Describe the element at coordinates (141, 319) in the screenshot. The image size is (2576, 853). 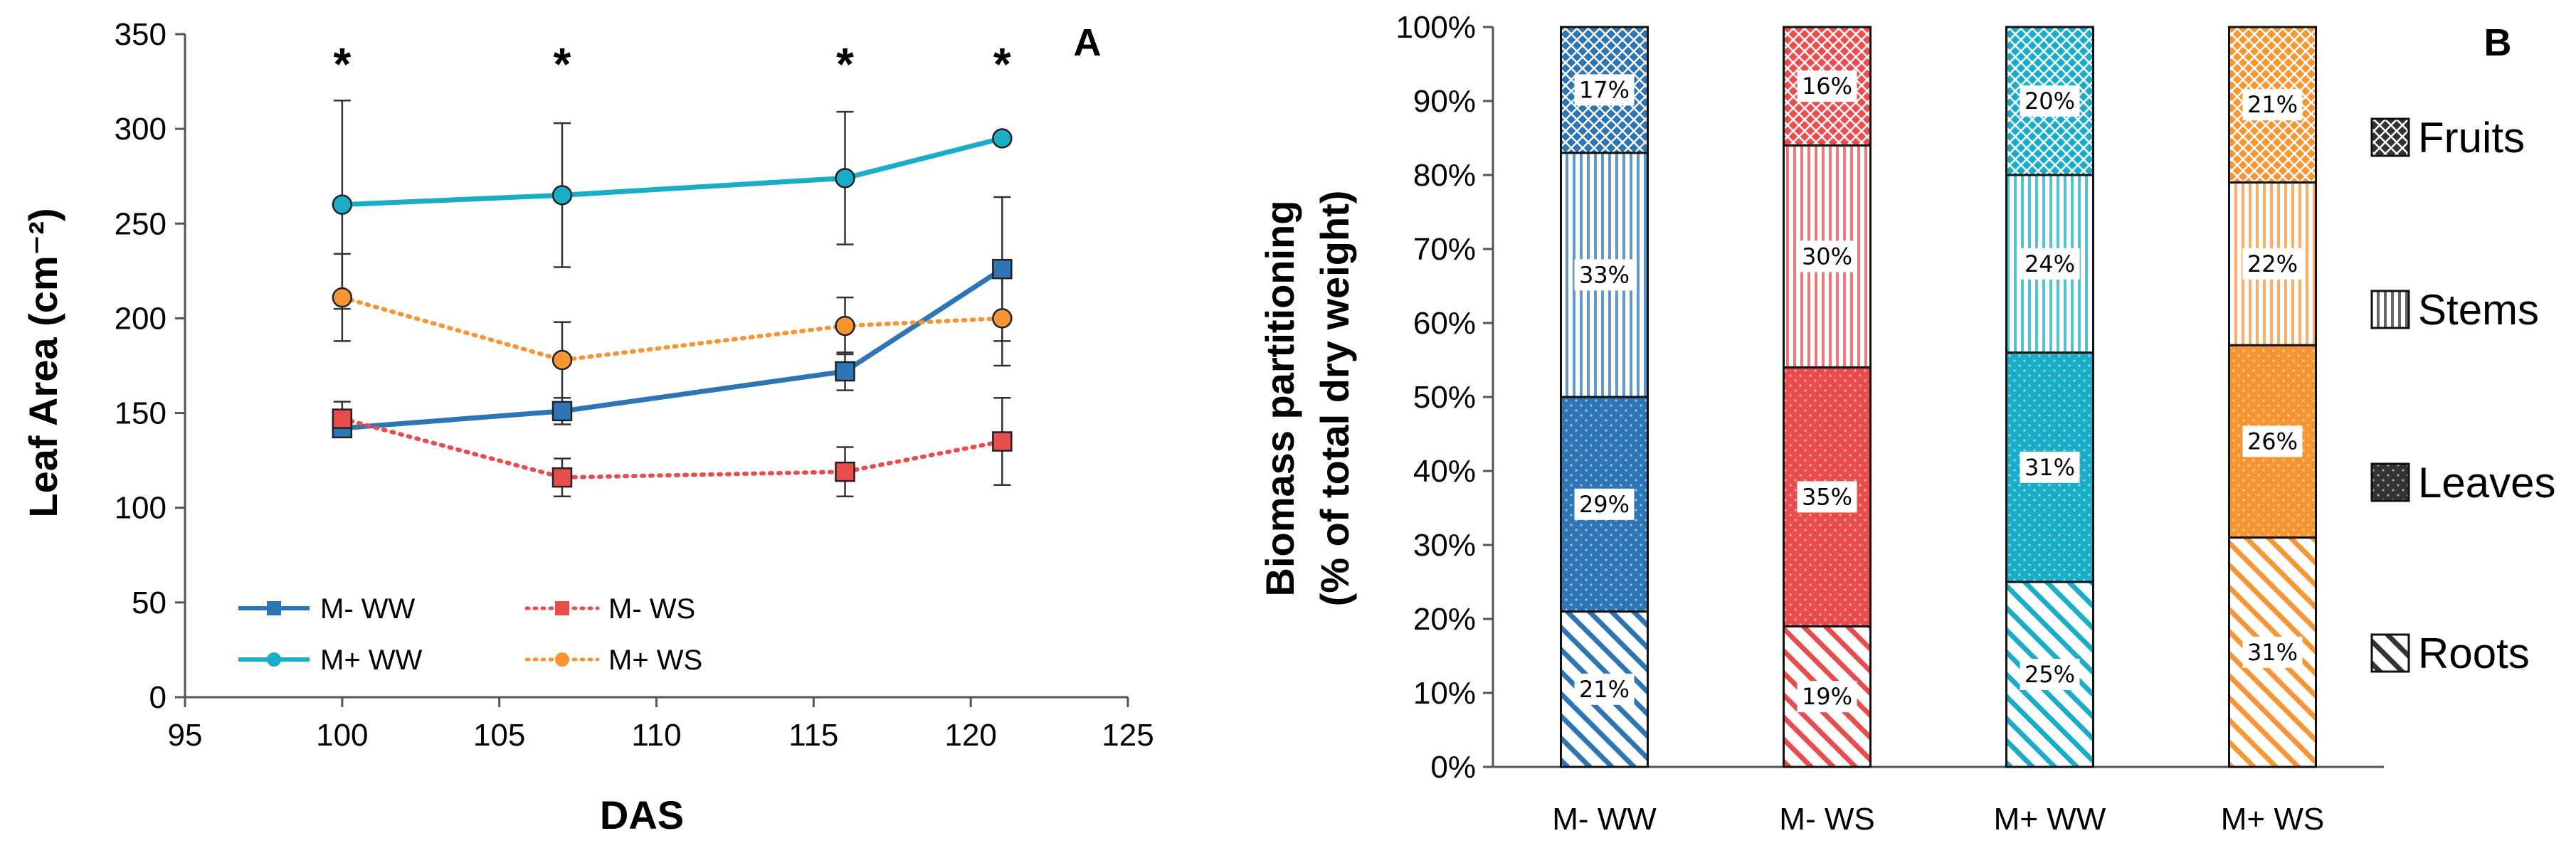
I see `panel-a-y-tick-label: 200` at that location.